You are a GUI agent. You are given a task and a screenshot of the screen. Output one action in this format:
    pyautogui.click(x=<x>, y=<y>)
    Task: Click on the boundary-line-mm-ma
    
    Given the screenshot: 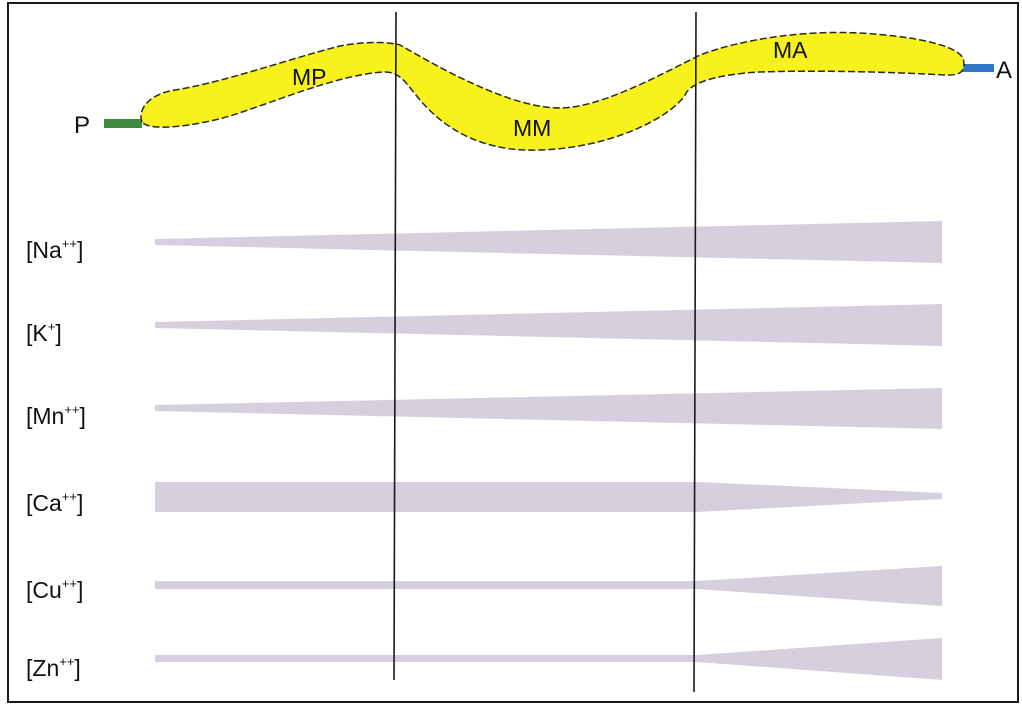 What is the action you would take?
    pyautogui.click(x=695, y=352)
    